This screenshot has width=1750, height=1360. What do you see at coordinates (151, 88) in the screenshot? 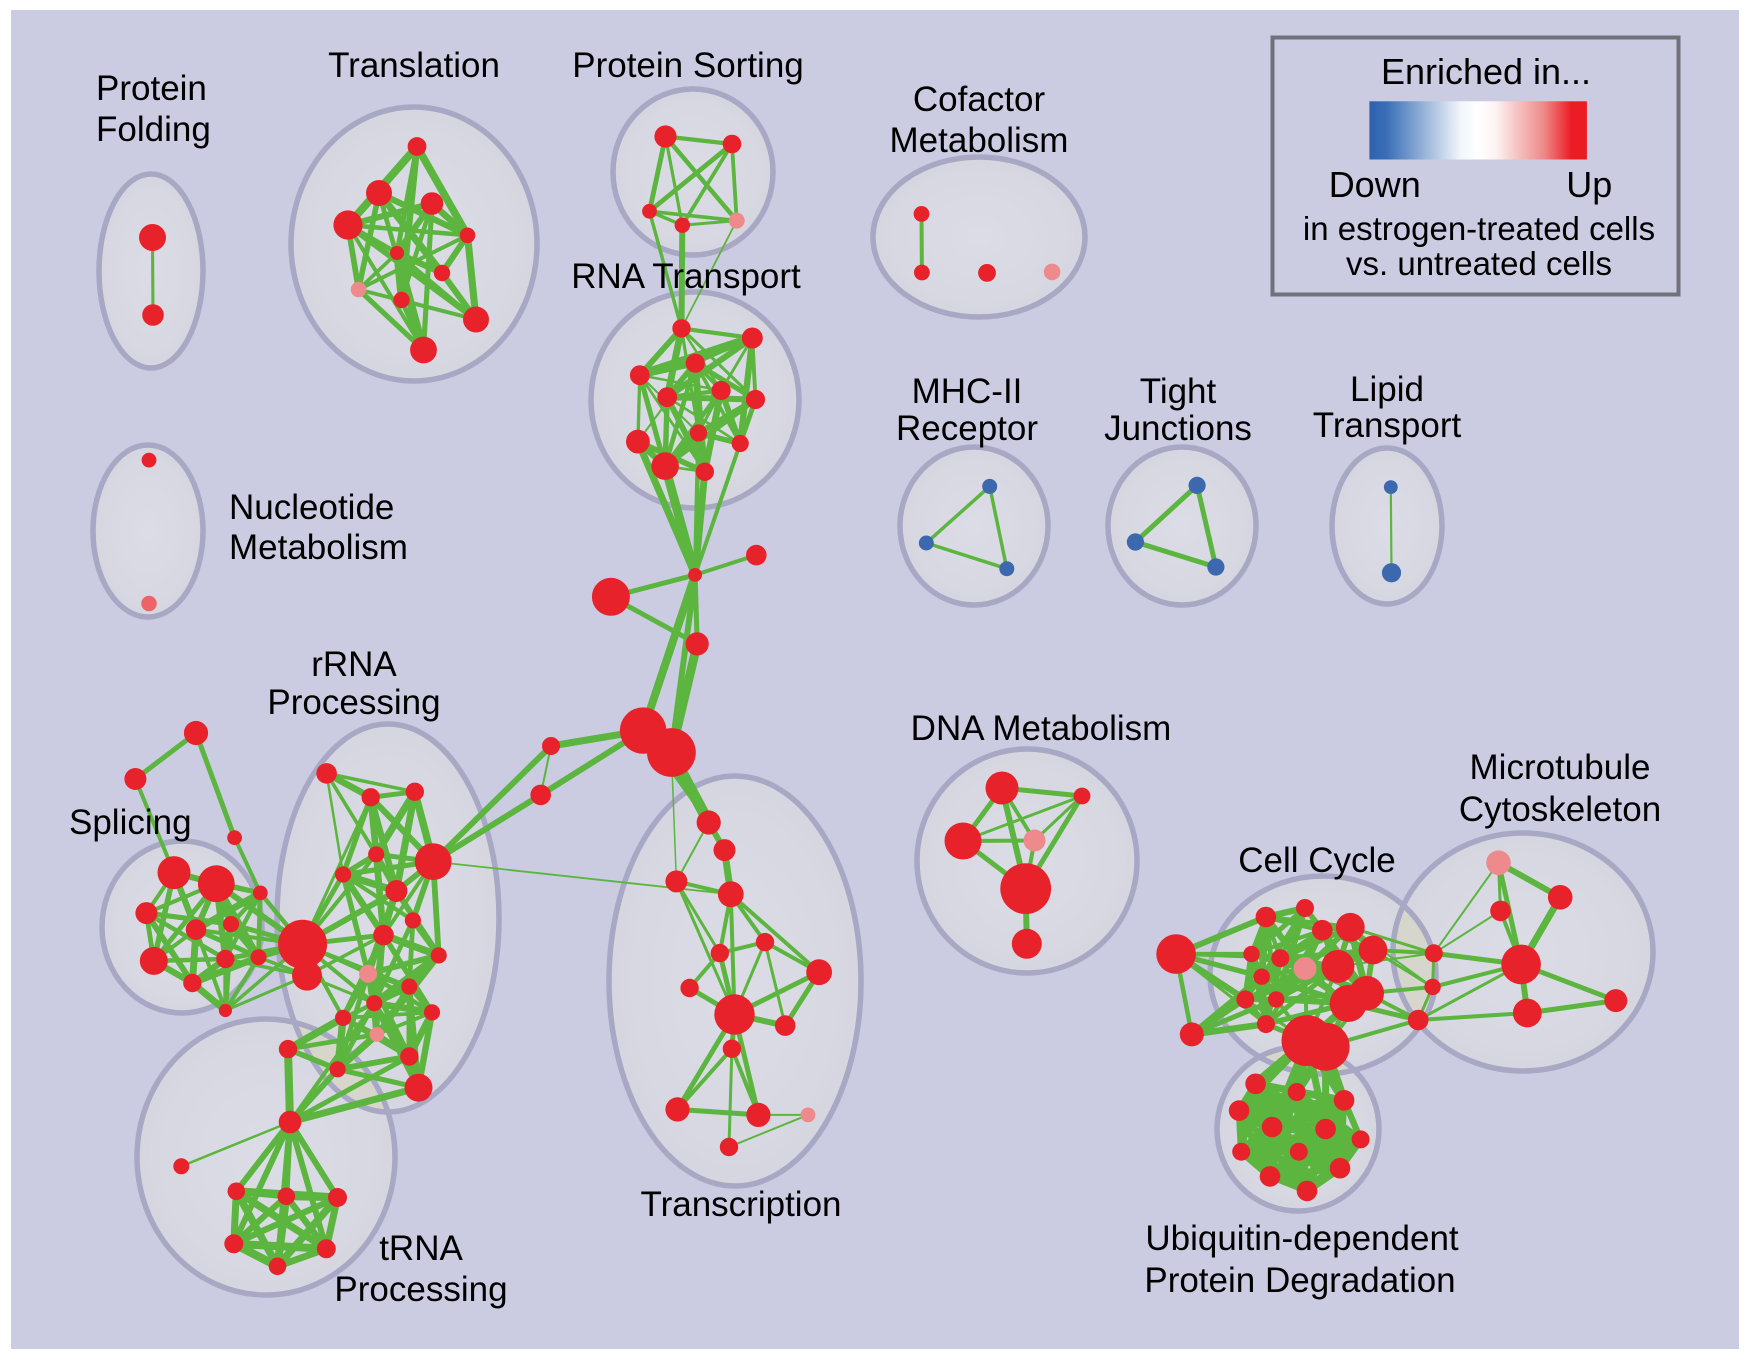
I see `svg-text: Protein` at bounding box center [151, 88].